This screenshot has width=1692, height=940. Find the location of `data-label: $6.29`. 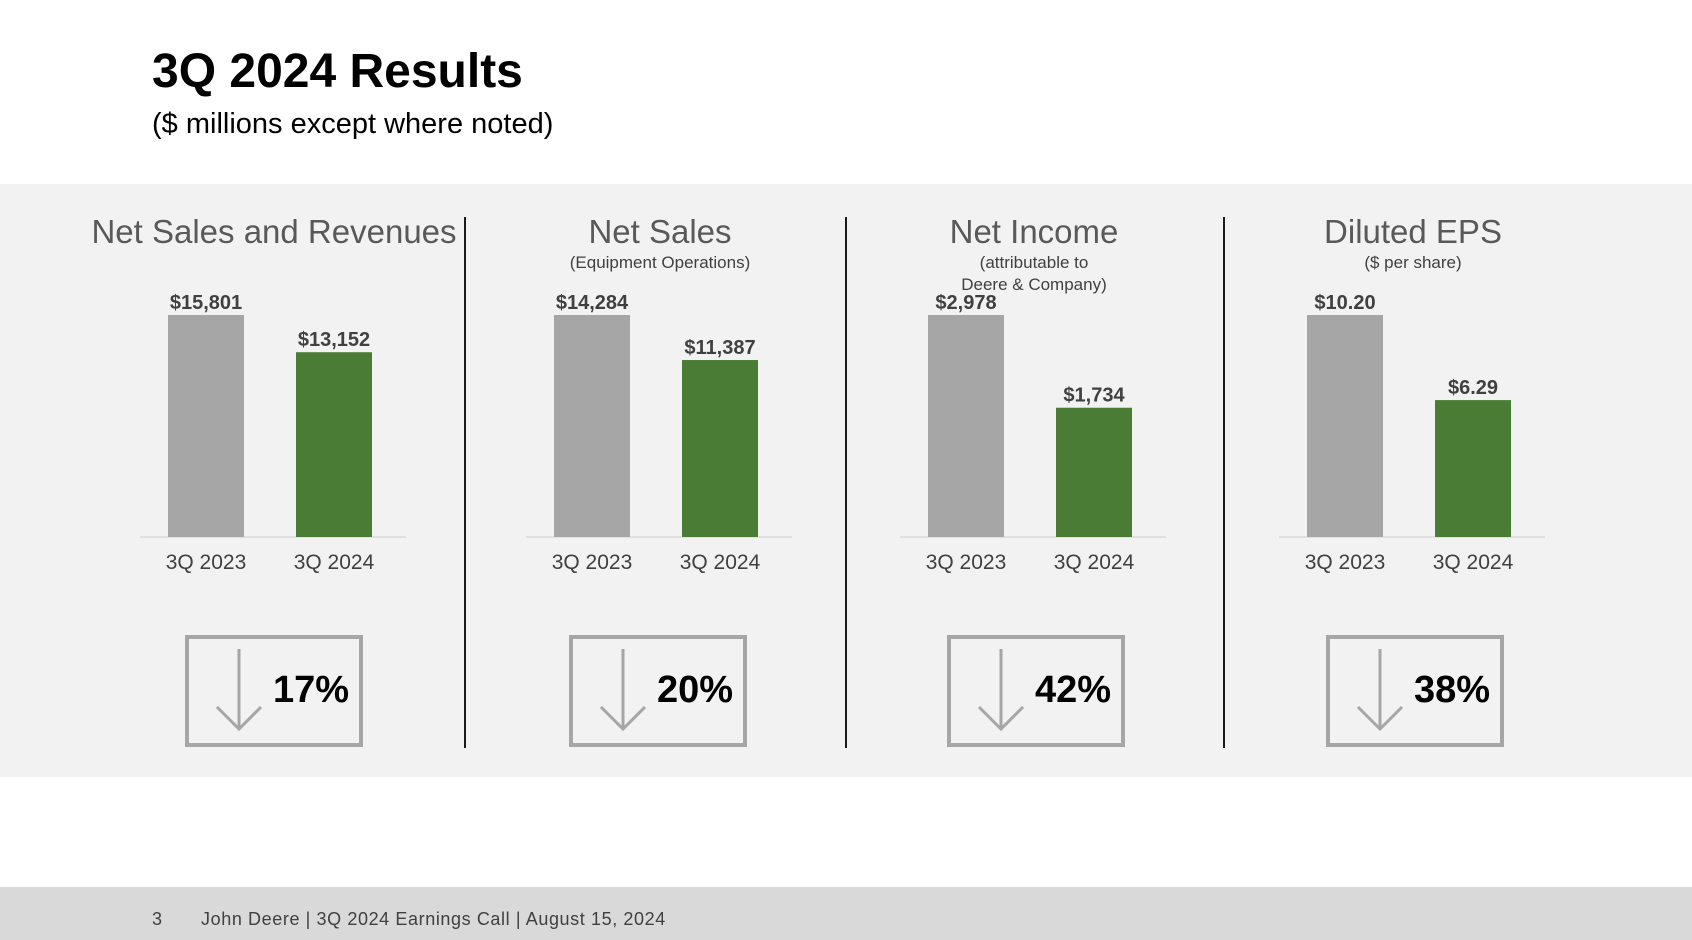

data-label: $6.29 is located at coordinates (1473, 388).